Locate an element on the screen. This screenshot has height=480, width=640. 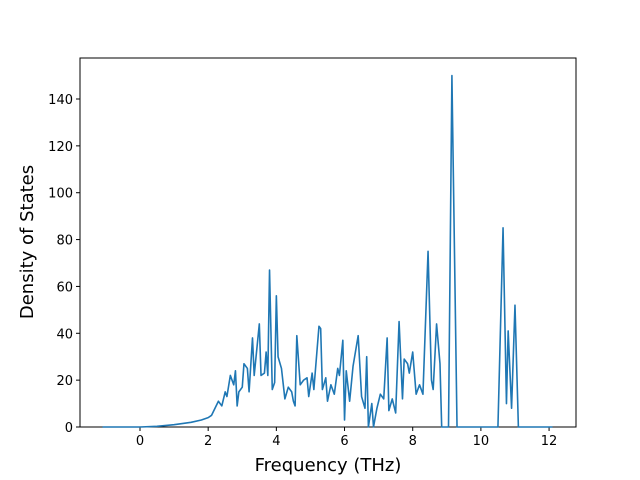
x-tick-label: 8 is located at coordinates (413, 441).